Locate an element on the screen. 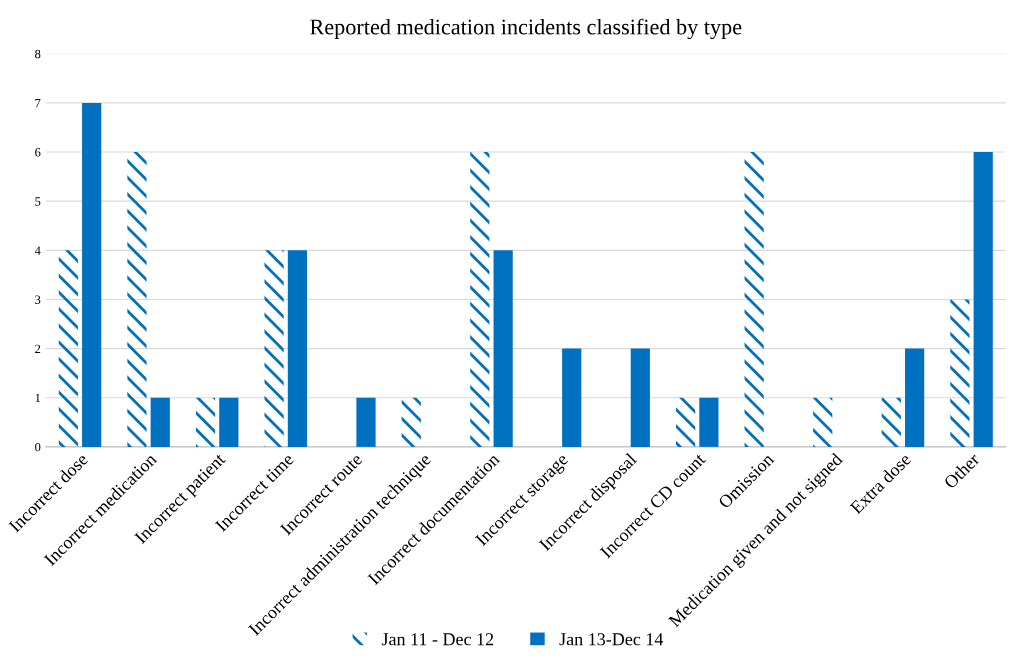 This screenshot has width=1016, height=672. y-tick-label: 0 is located at coordinates (38, 447).